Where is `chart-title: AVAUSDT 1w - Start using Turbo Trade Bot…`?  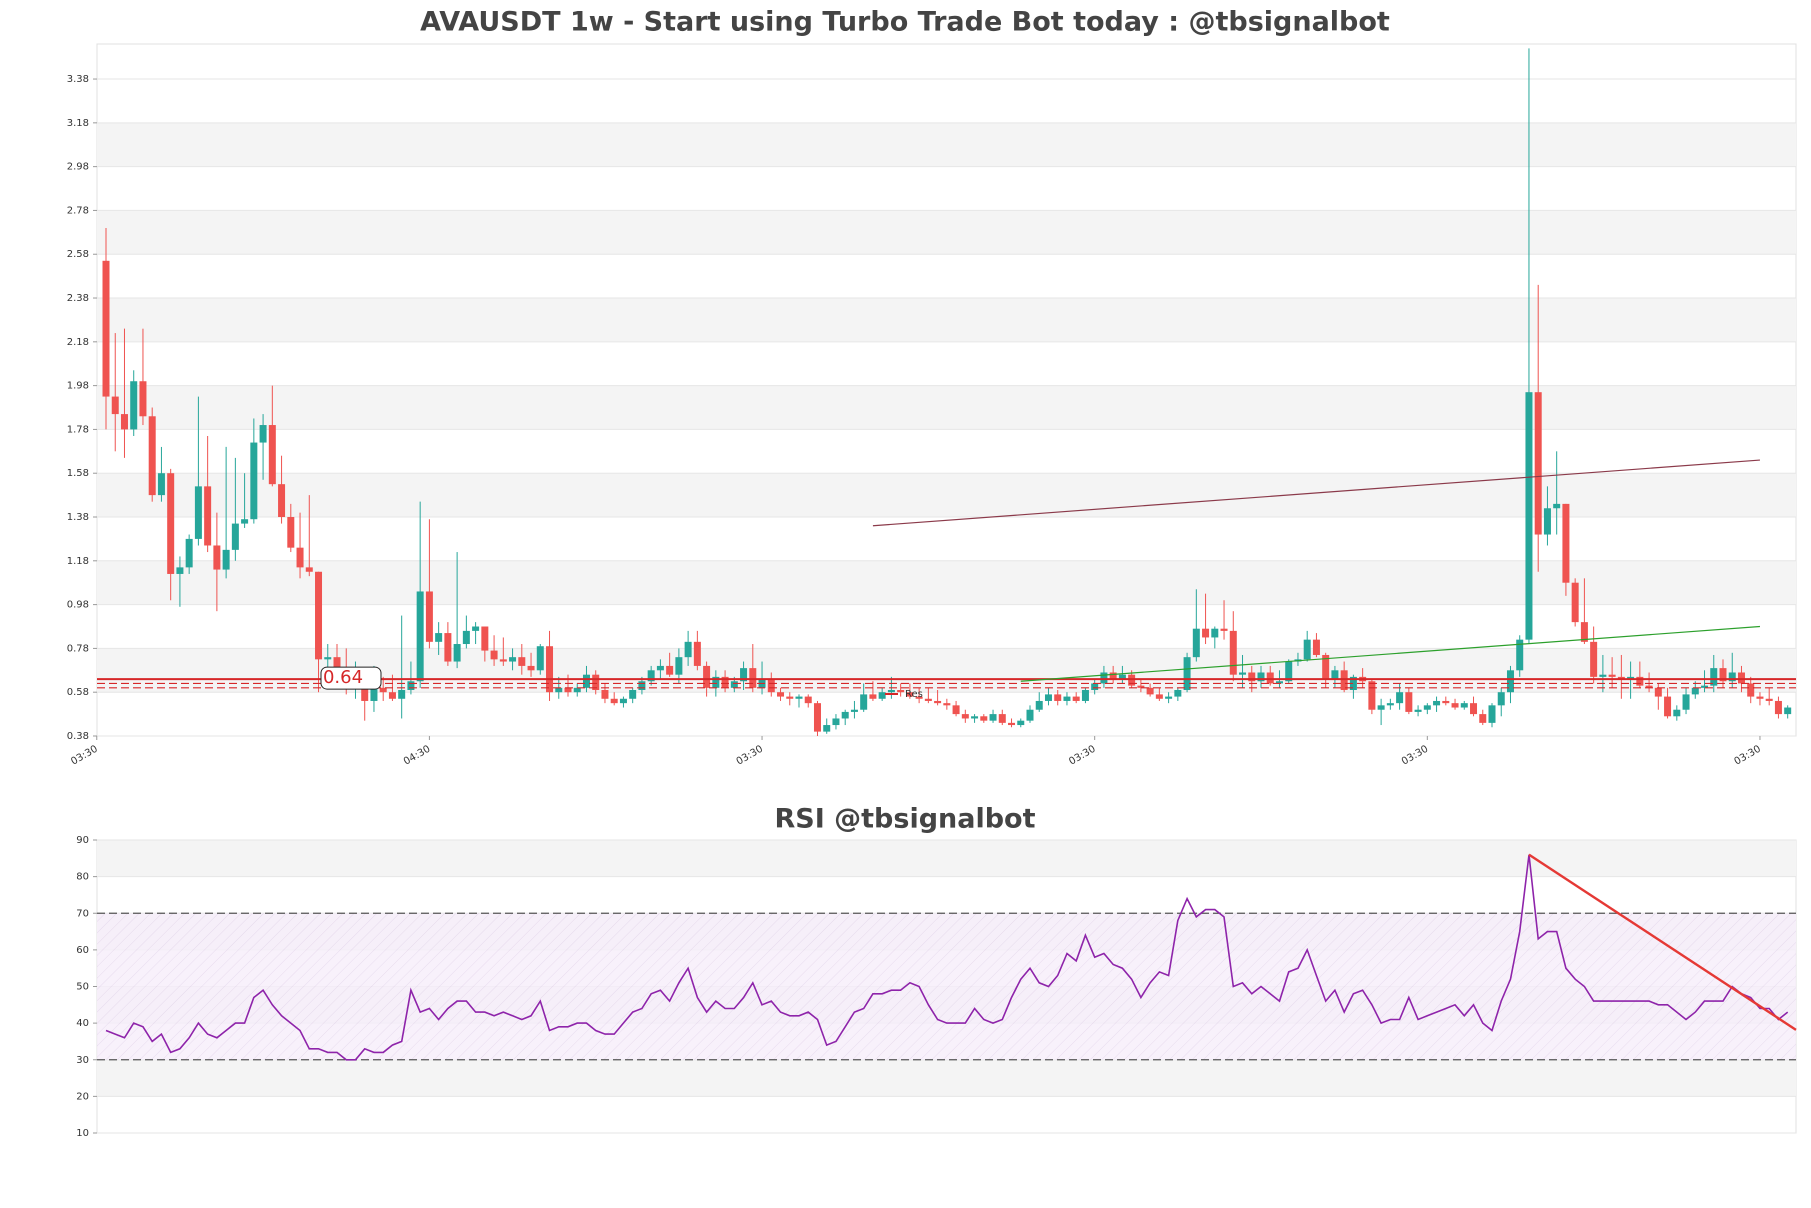
chart-title: AVAUSDT 1w - Start using Turbo Trade Bot… is located at coordinates (905, 22).